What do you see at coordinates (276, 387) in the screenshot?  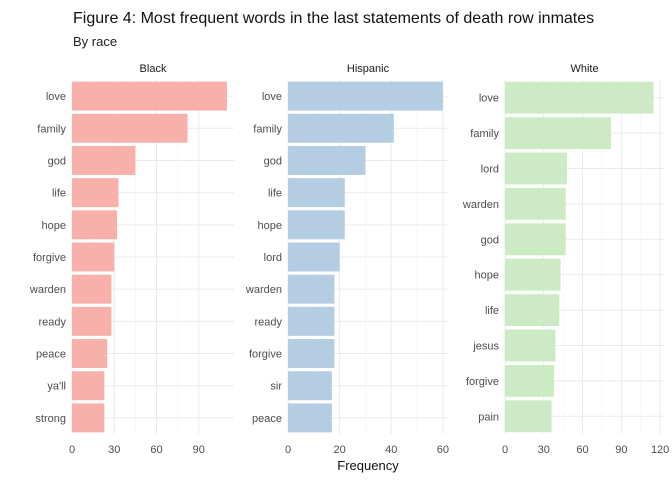 I see `category-label: sir` at bounding box center [276, 387].